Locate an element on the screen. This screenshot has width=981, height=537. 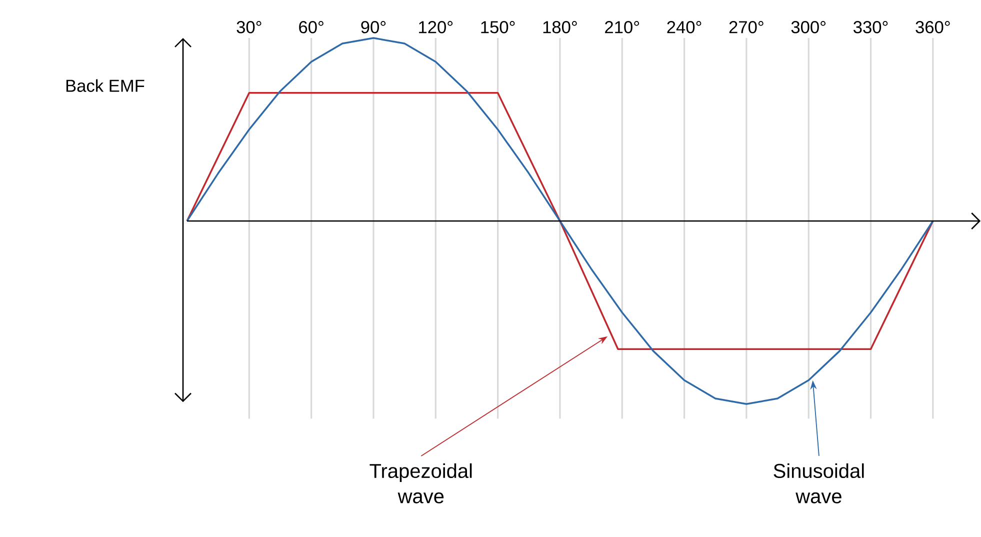
x-tick-label: 300° is located at coordinates (808, 27).